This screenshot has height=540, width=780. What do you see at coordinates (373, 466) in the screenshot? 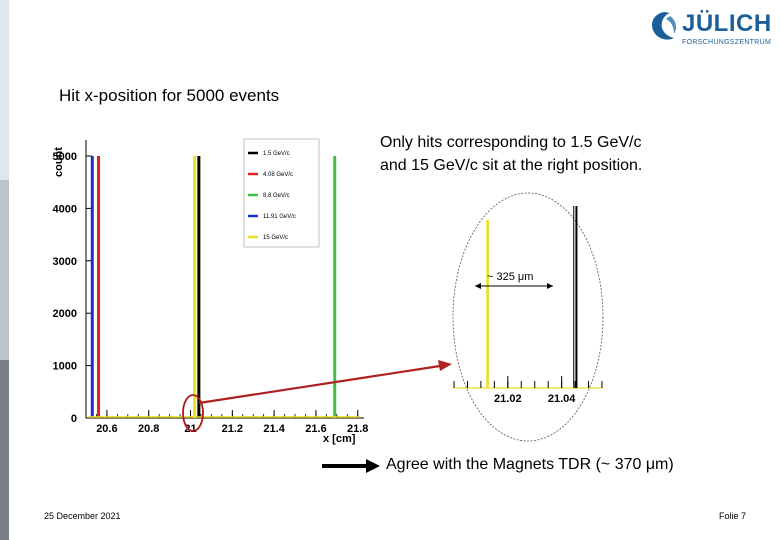
I see `agree-arrow-head` at bounding box center [373, 466].